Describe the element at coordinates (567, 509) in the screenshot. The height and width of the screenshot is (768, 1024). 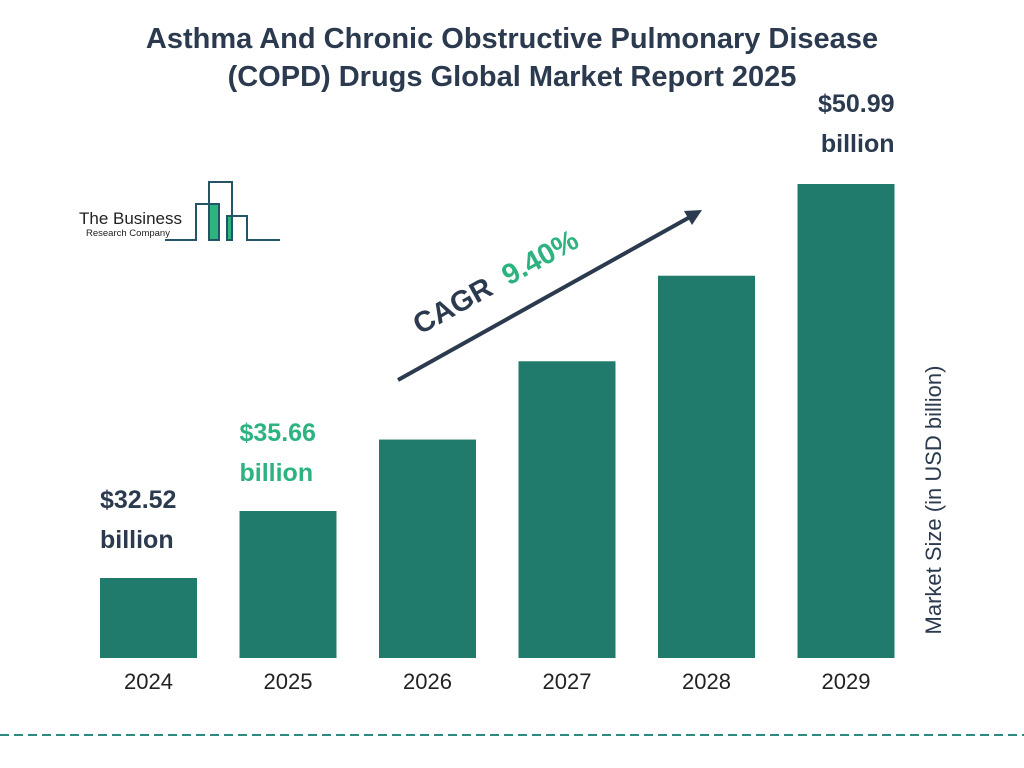
I see `bar-2027` at that location.